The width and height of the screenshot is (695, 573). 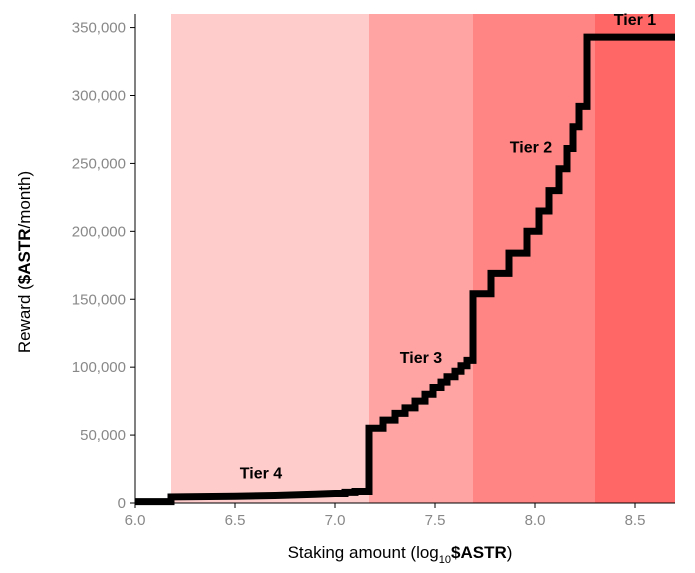 I want to click on tier-label-2: Tier 3, so click(x=421, y=358).